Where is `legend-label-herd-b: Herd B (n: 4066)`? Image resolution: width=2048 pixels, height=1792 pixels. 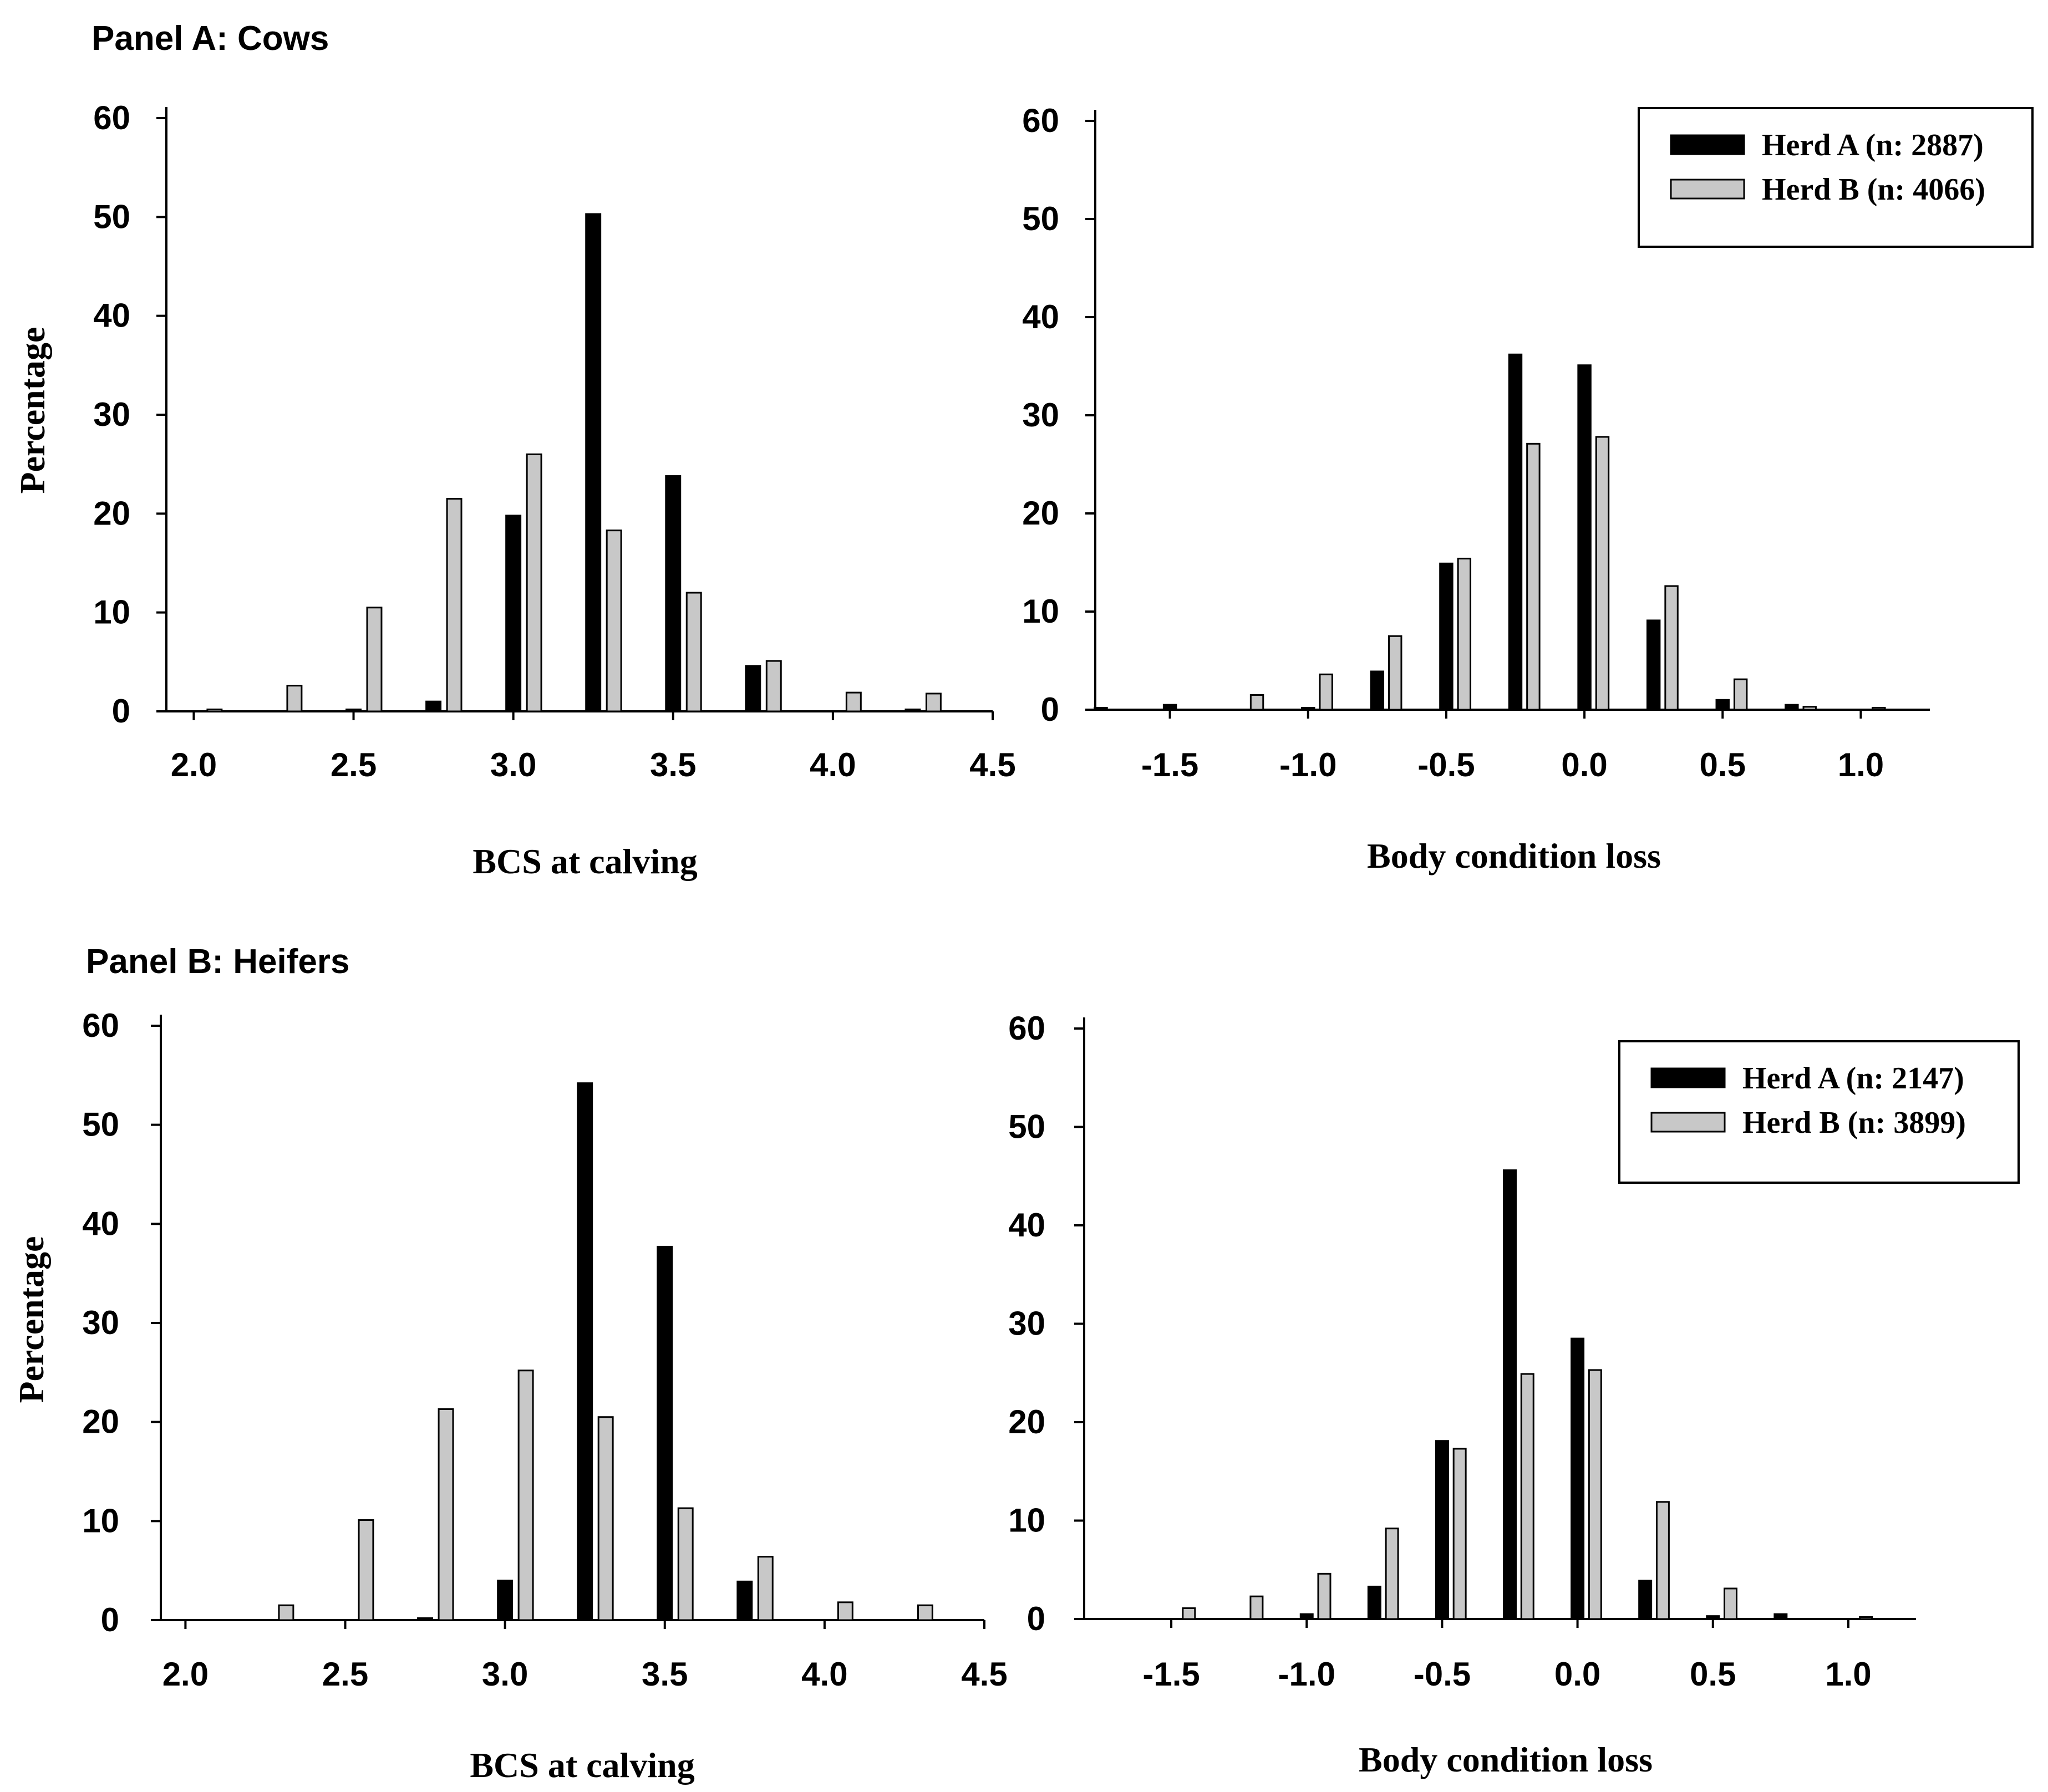 legend-label-herd-b: Herd B (n: 4066) is located at coordinates (1873, 190).